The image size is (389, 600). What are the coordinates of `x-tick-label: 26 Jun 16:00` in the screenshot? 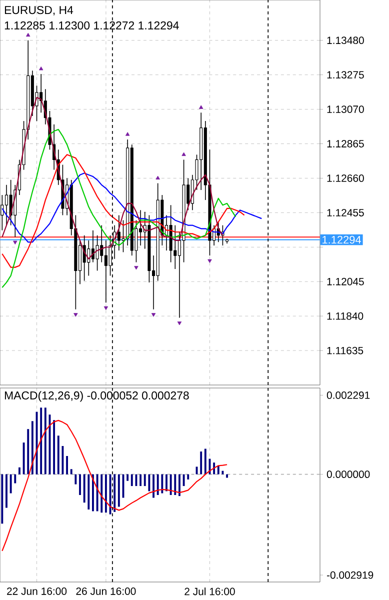 It's located at (106, 591).